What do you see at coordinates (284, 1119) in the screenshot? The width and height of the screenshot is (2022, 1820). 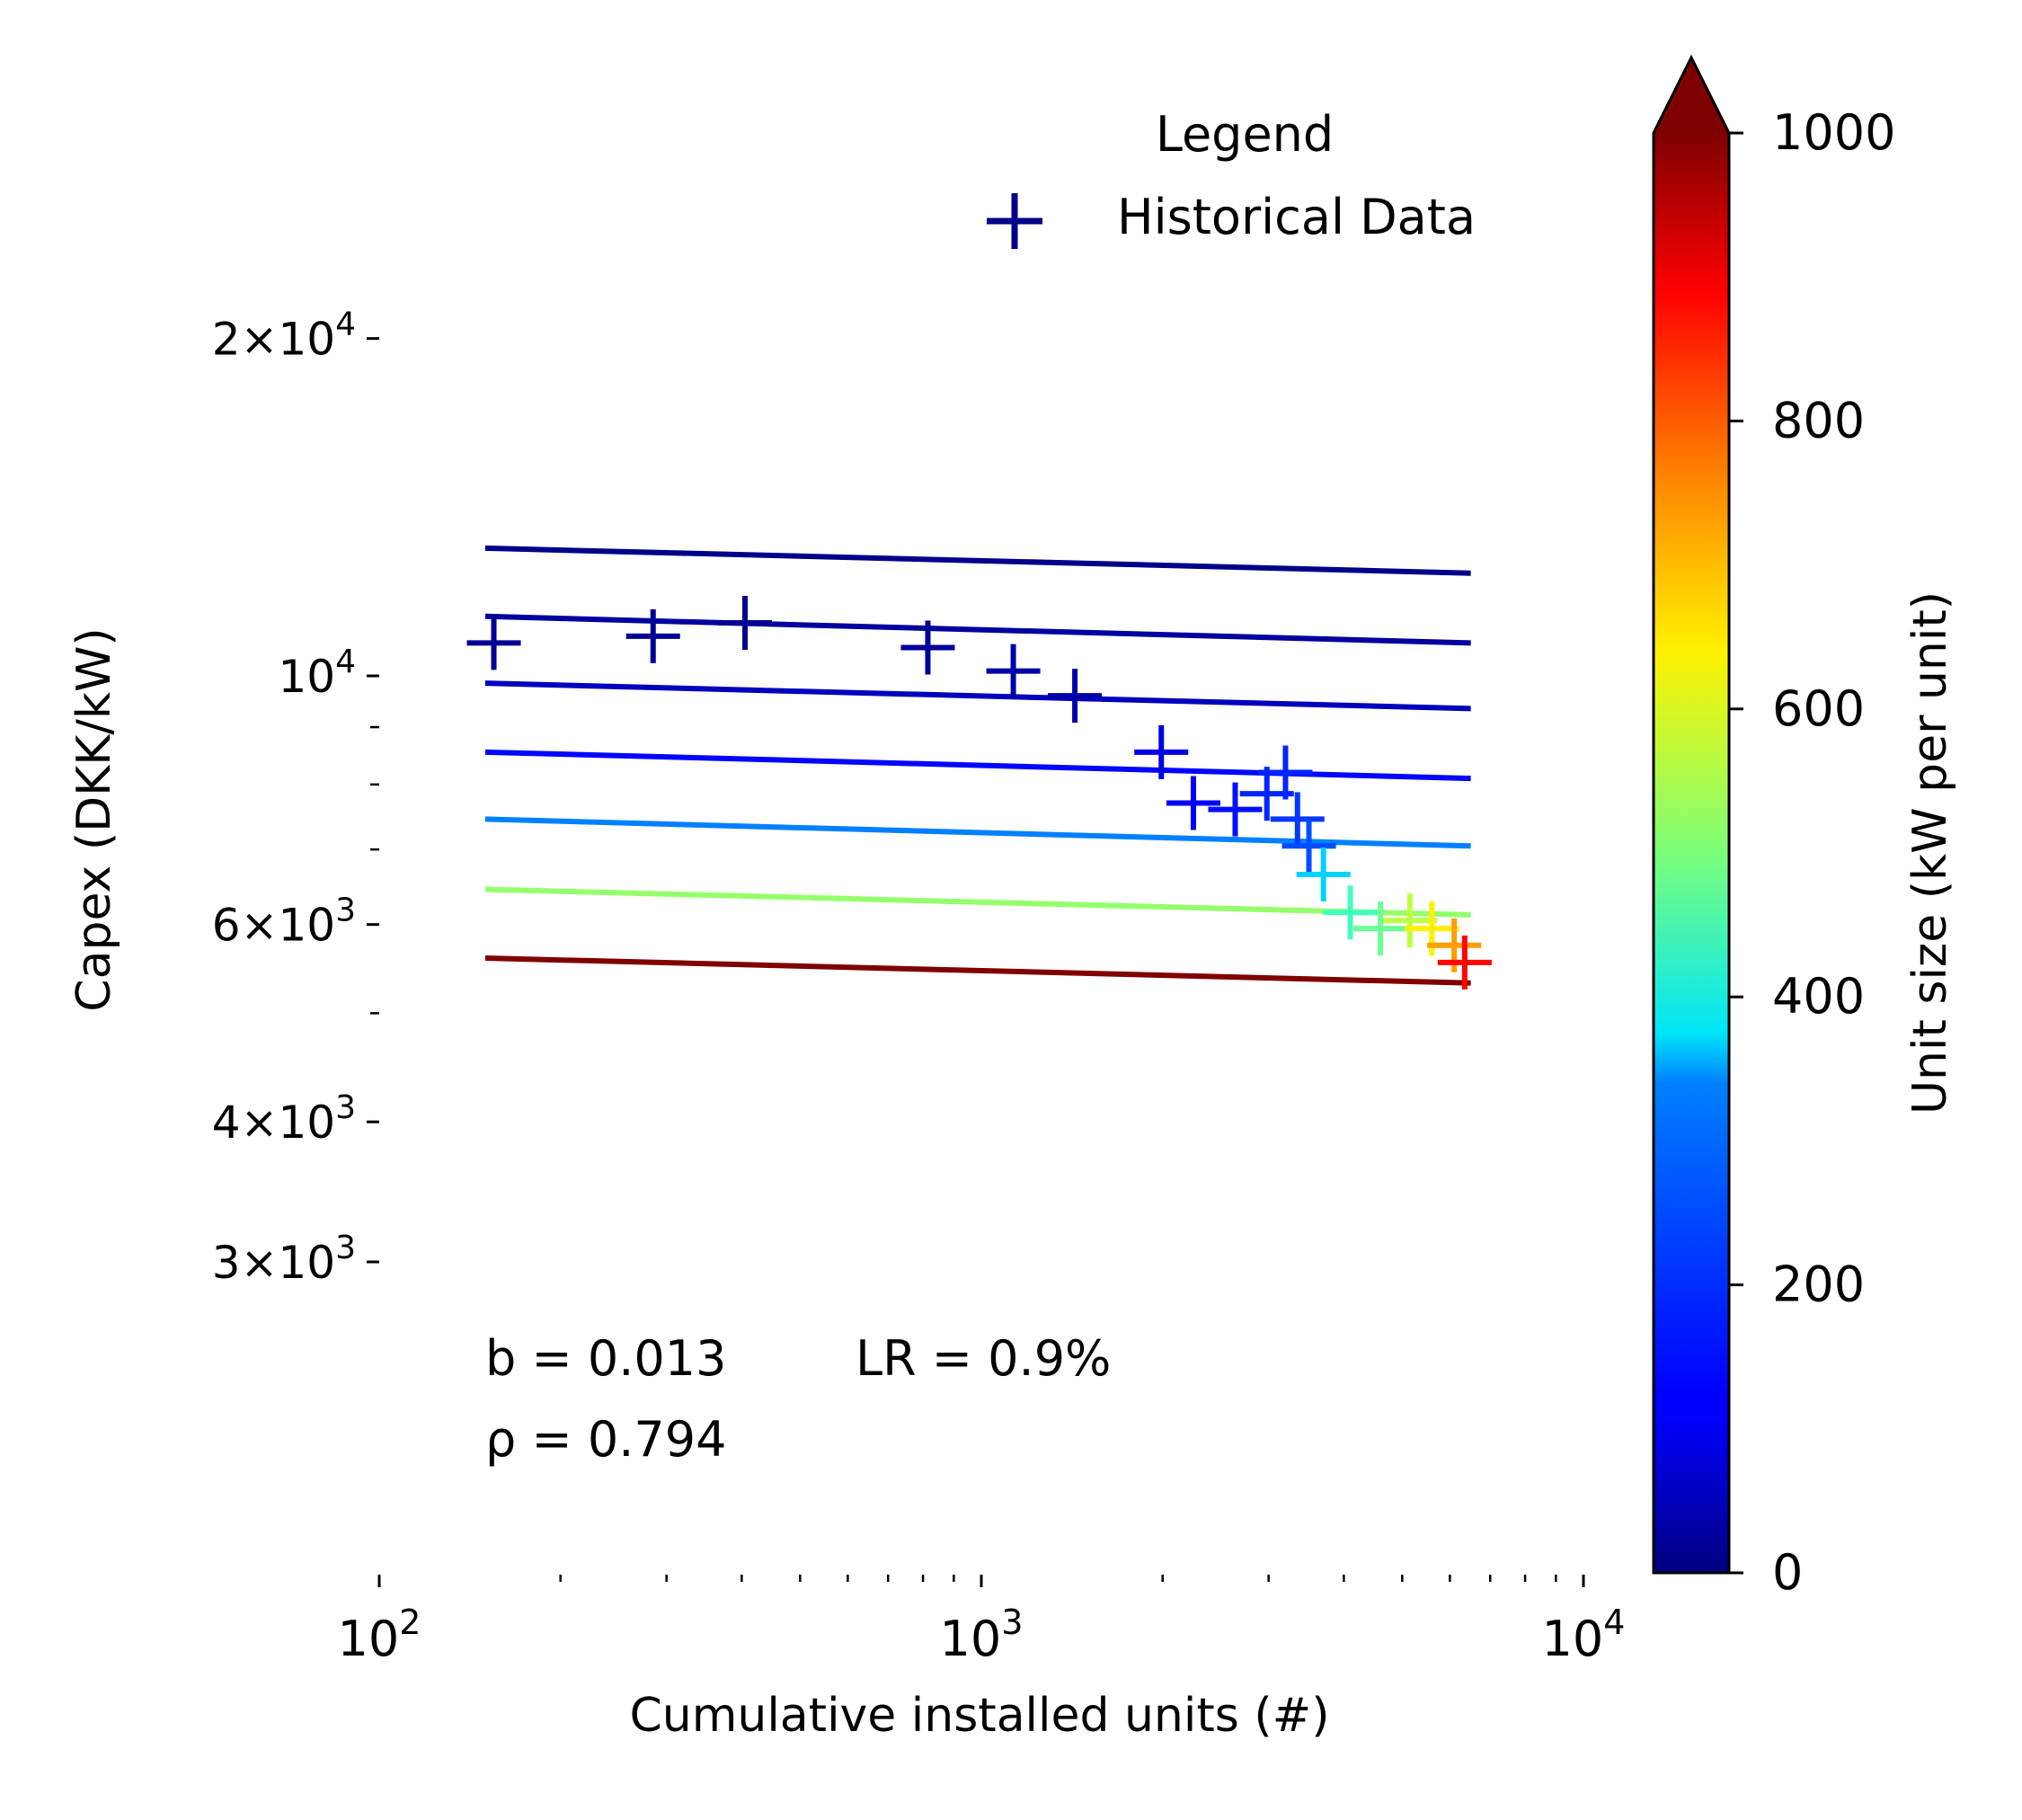 I see `y-tick-label-4e3: 4×10³` at bounding box center [284, 1119].